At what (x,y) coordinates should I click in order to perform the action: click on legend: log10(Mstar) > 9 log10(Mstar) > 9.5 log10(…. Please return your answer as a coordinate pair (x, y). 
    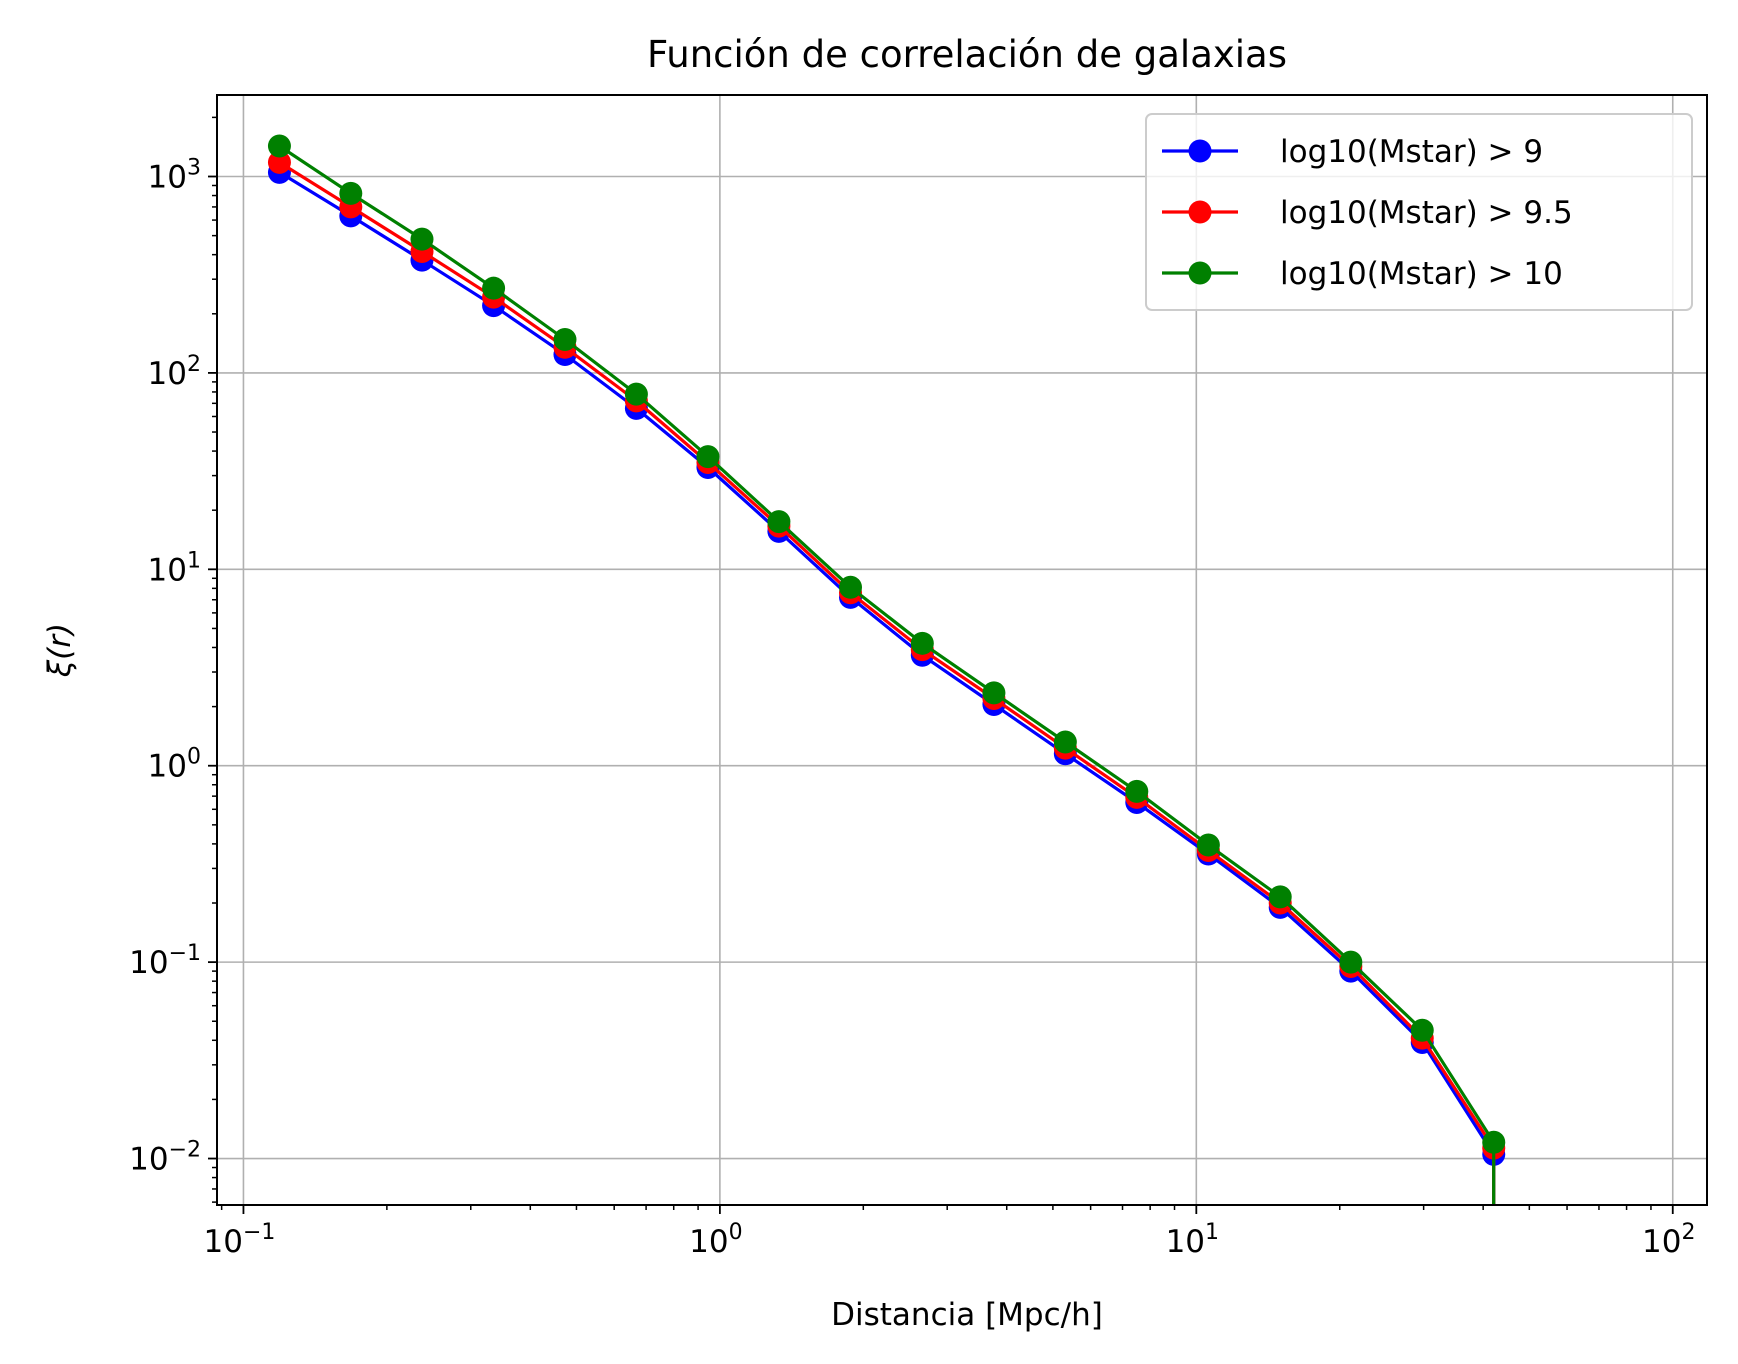
    Looking at the image, I should click on (1419, 212).